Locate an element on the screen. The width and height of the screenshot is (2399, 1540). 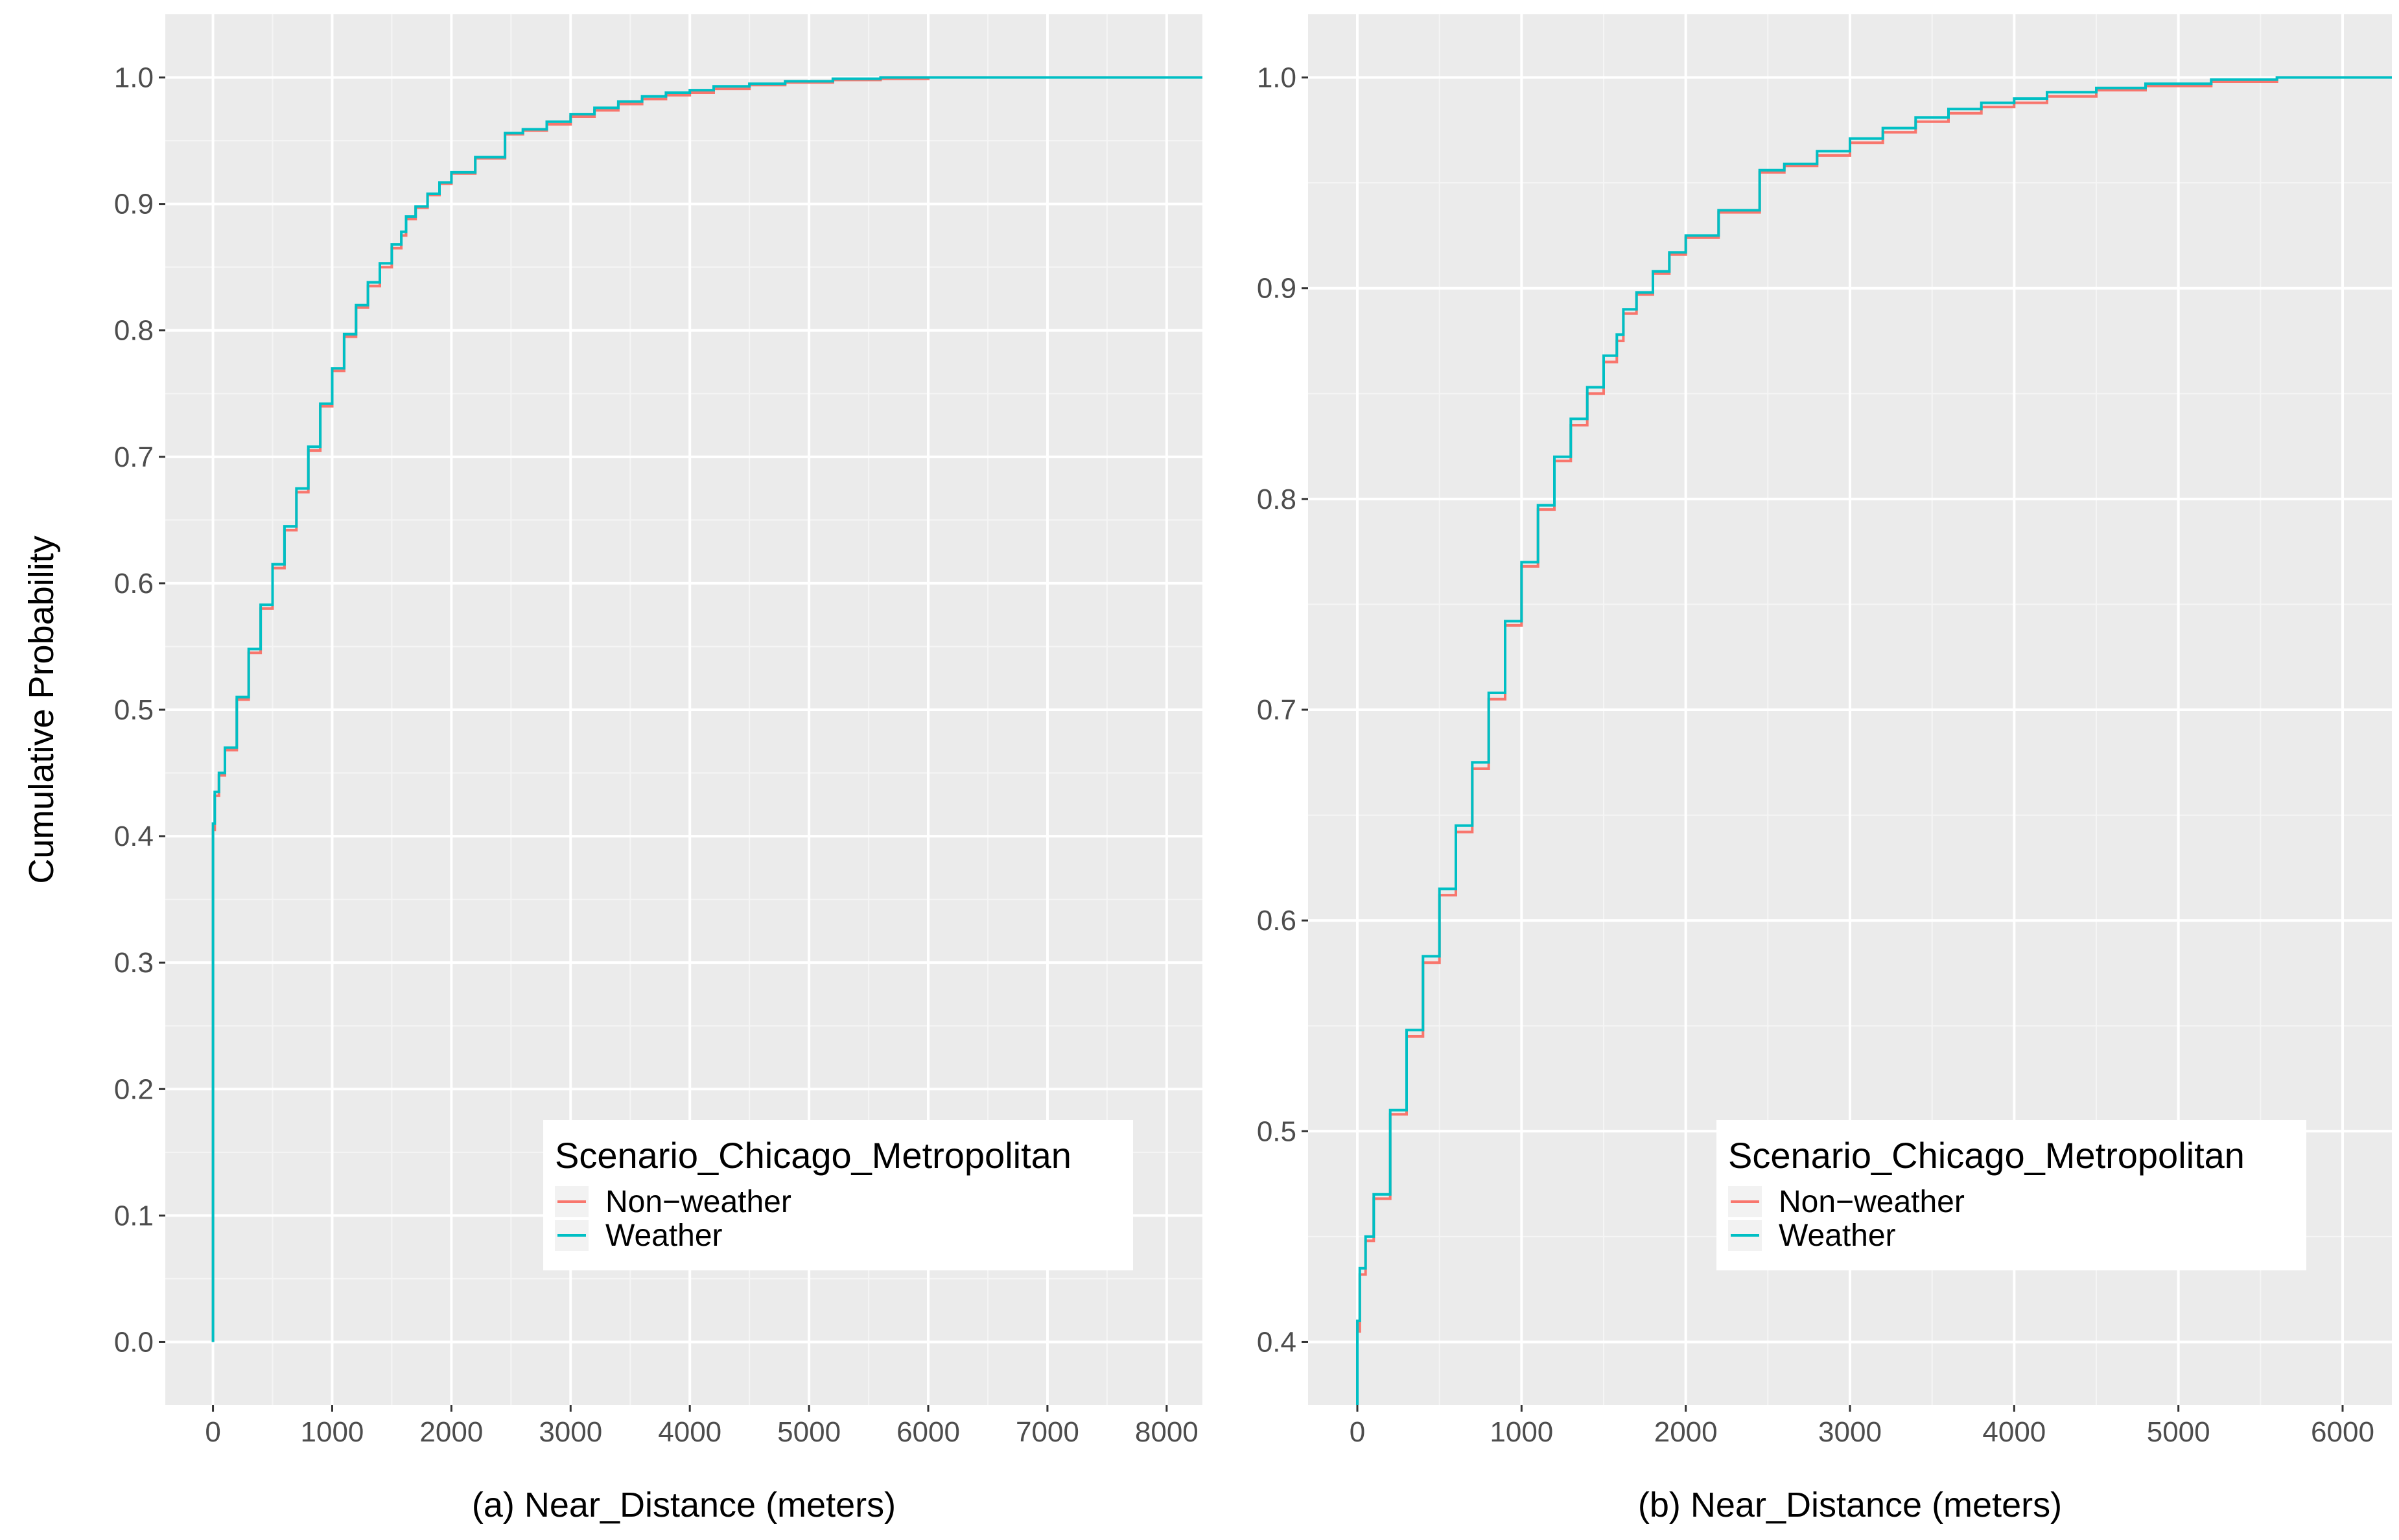
y-tick-label: 0.2 is located at coordinates (134, 1089).